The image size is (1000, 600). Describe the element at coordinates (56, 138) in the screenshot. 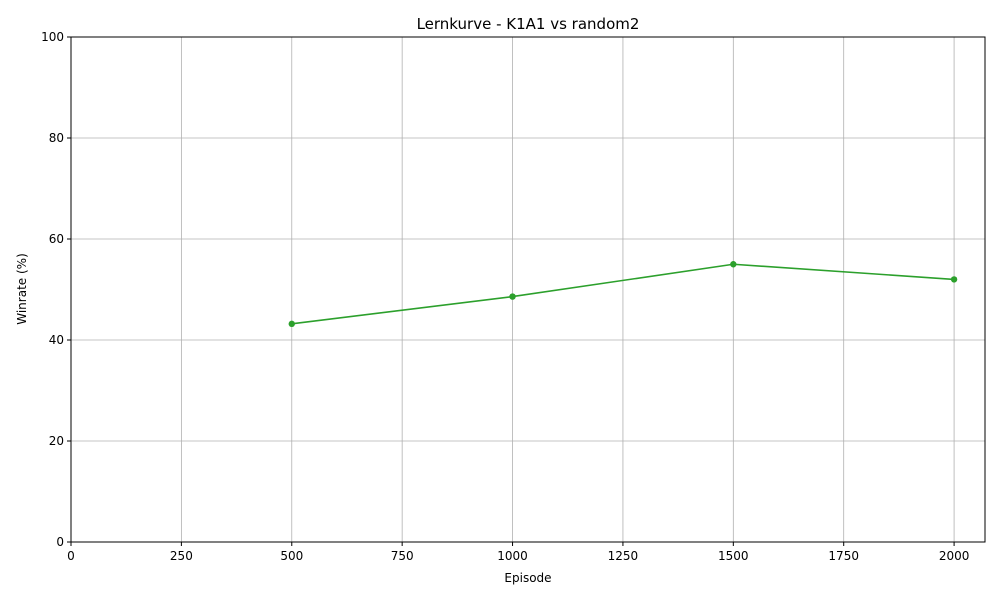

I see `y-tick-label: 80` at that location.